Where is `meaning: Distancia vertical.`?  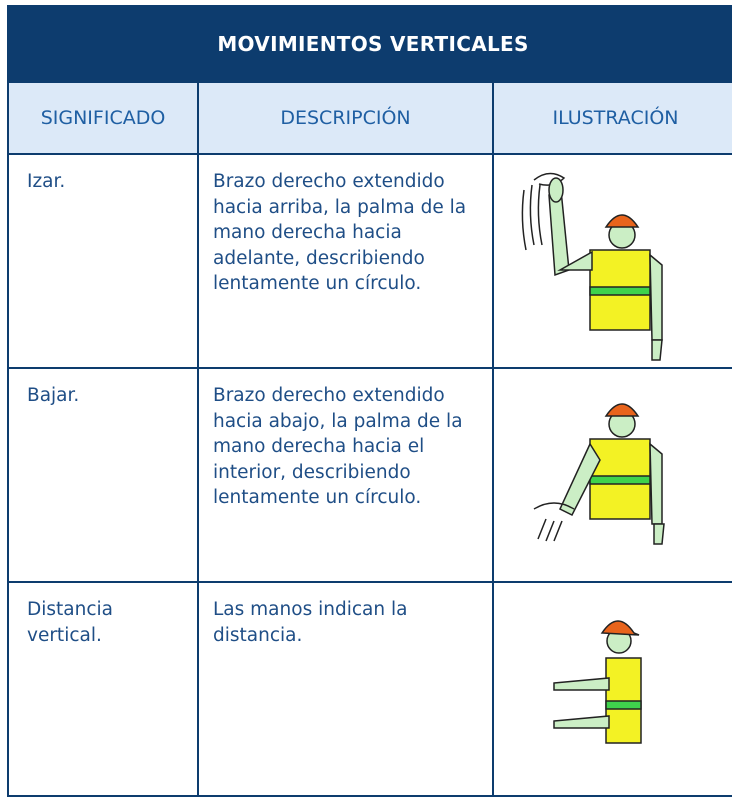
meaning: Distancia vertical. is located at coordinates (70, 622).